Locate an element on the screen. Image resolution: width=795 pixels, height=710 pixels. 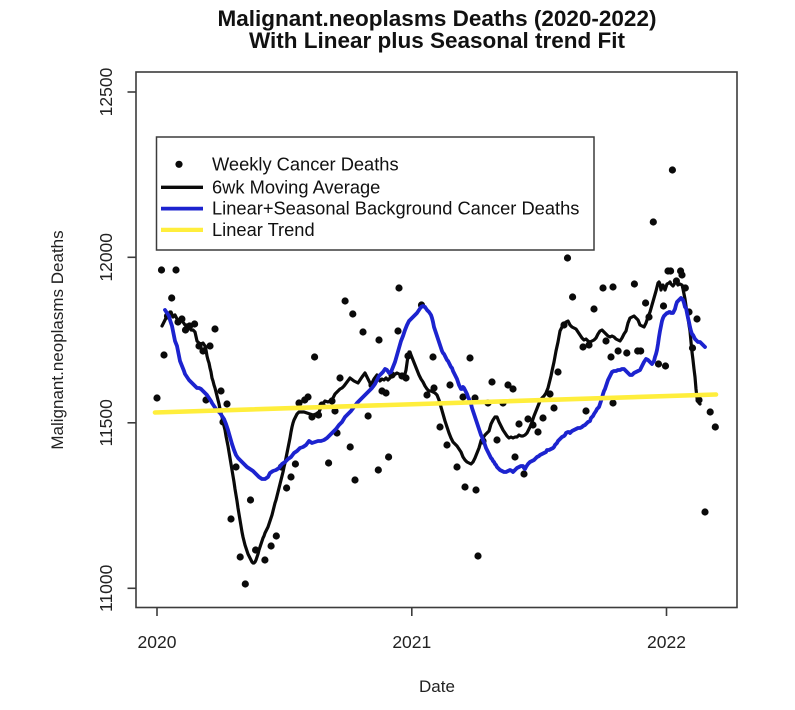
svg-text: 12000 is located at coordinates (106, 257).